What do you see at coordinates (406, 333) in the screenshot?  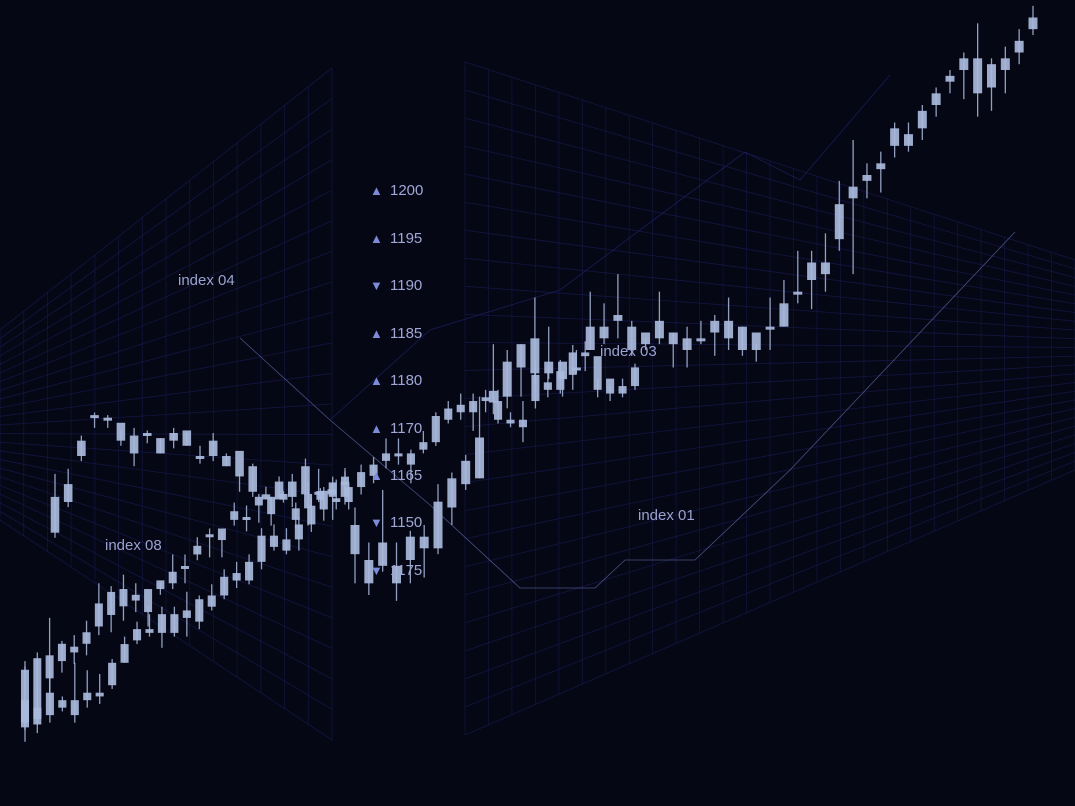 I see `ticker-value: 1185` at bounding box center [406, 333].